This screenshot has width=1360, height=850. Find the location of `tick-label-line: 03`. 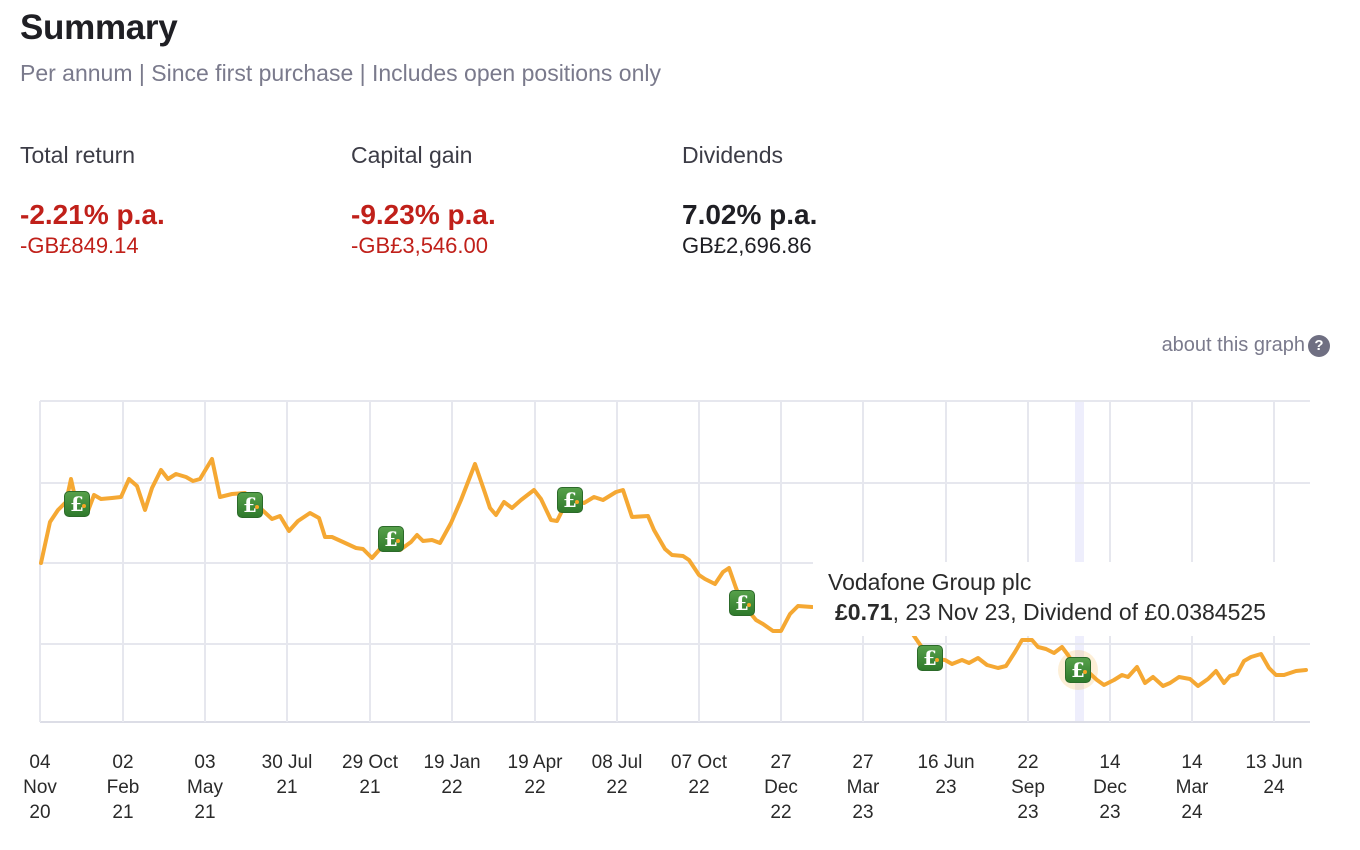

tick-label-line: 03 is located at coordinates (205, 762).